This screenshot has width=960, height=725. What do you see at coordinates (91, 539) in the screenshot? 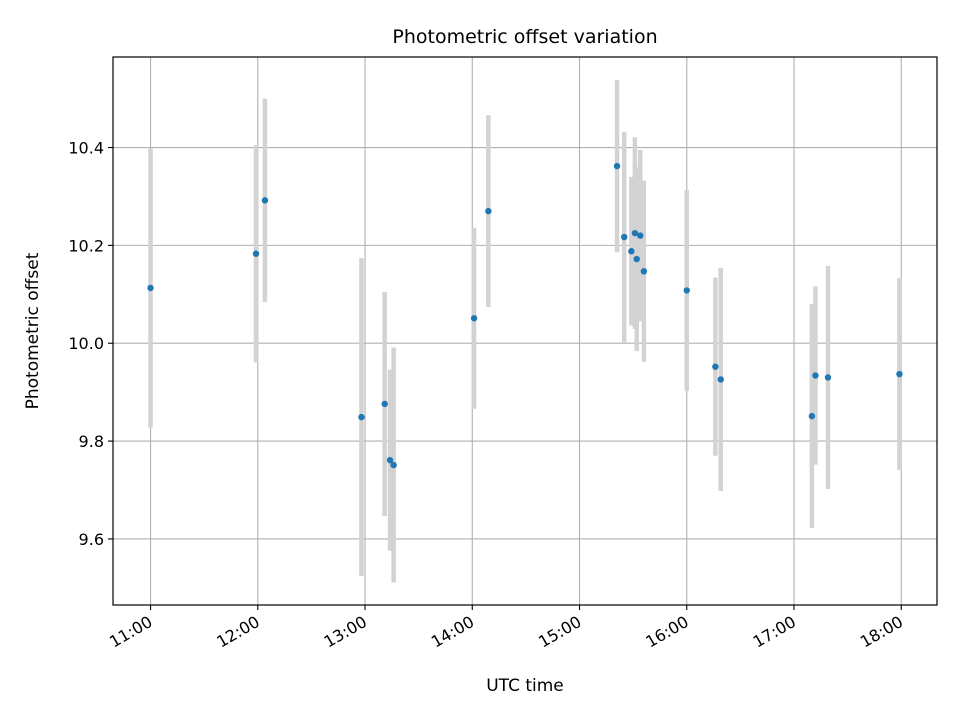
I see `y-tick-label: 9.6` at bounding box center [91, 539].